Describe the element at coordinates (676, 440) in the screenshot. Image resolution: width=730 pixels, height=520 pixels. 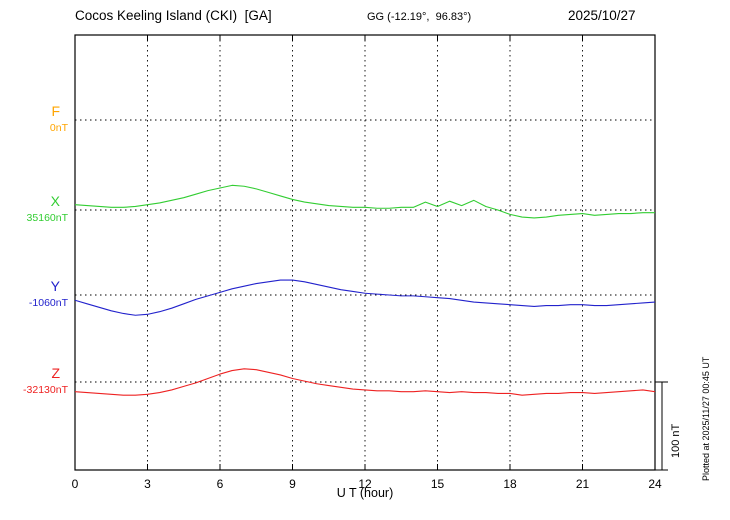
I see `scale-bar-label: 100 nT` at that location.